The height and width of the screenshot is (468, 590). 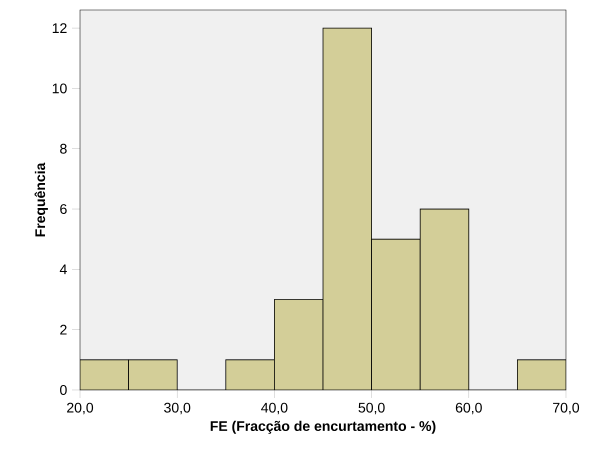 What do you see at coordinates (371, 408) in the screenshot?
I see `x-tick-label: 50,0` at bounding box center [371, 408].